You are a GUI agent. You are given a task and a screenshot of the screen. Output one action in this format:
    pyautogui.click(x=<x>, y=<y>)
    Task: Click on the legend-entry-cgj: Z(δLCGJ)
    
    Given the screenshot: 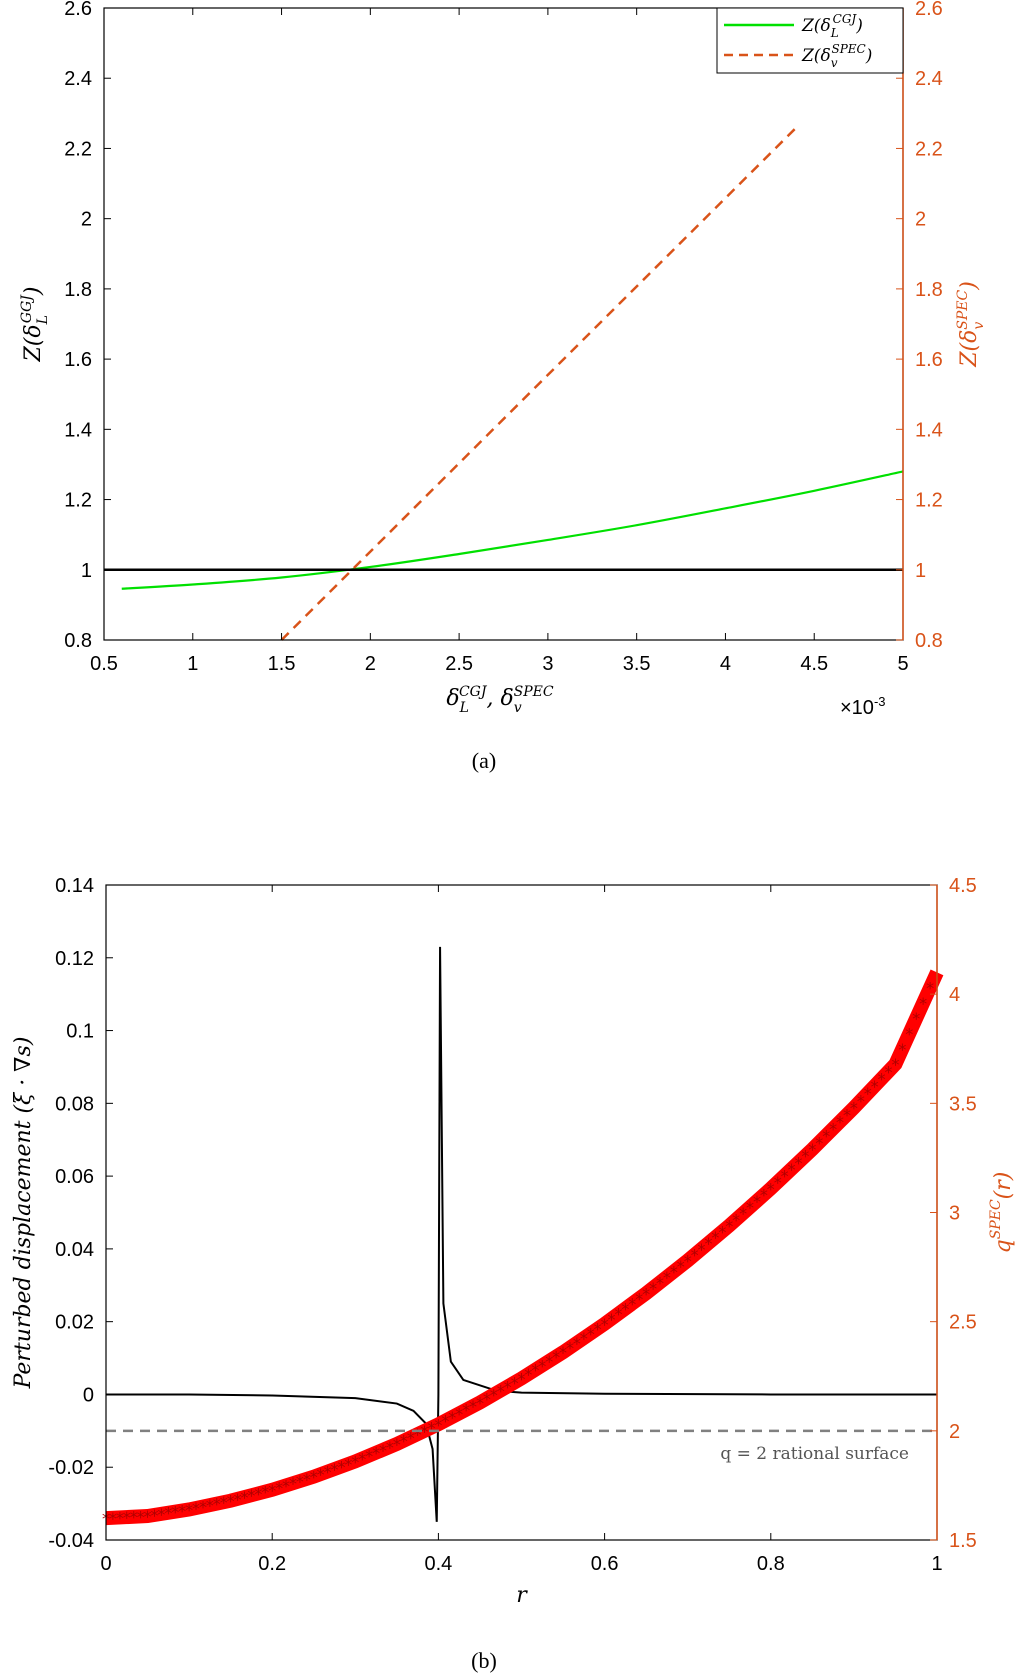 What is the action you would take?
    pyautogui.click(x=832, y=26)
    